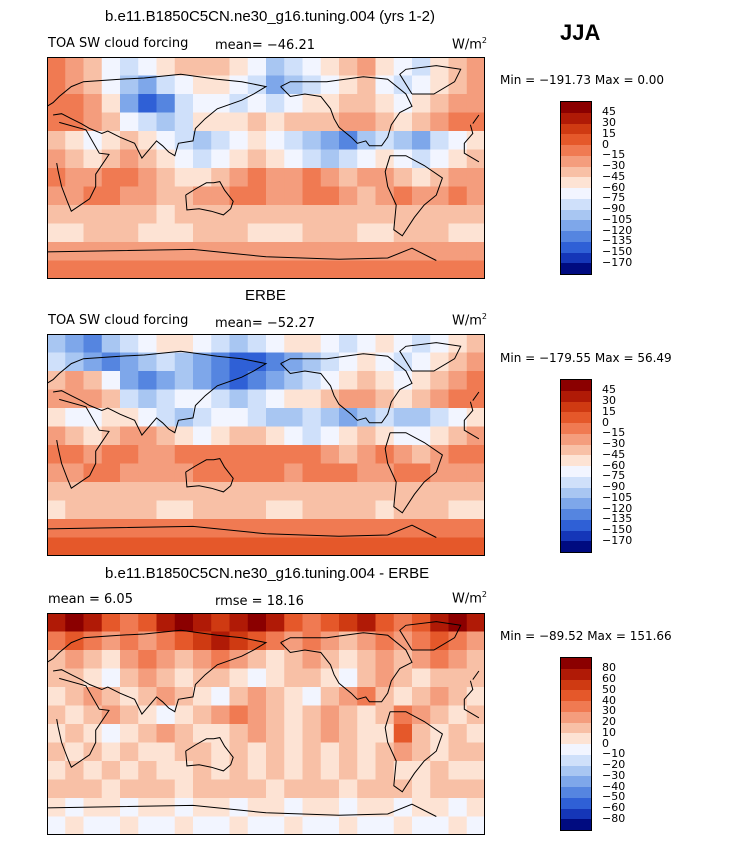  Describe the element at coordinates (614, 818) in the screenshot. I see `colorbar-tick-label: −80` at that location.